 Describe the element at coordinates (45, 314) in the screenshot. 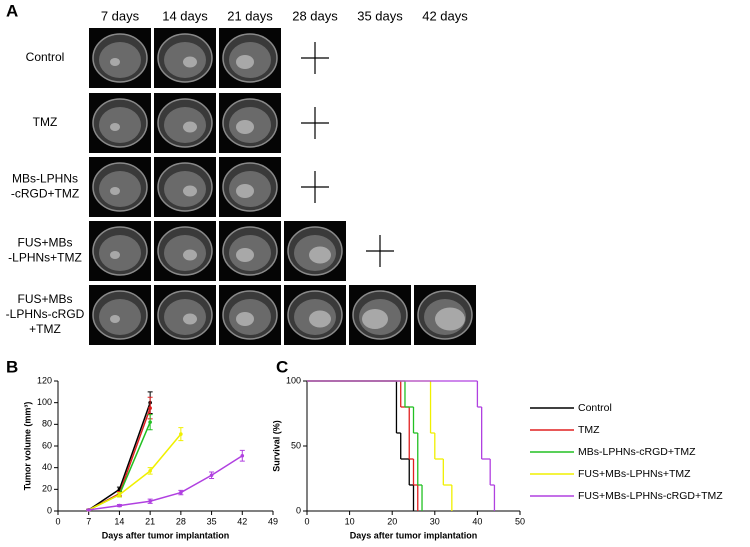

I see `row-label: -LPHNs-cRGD` at that location.